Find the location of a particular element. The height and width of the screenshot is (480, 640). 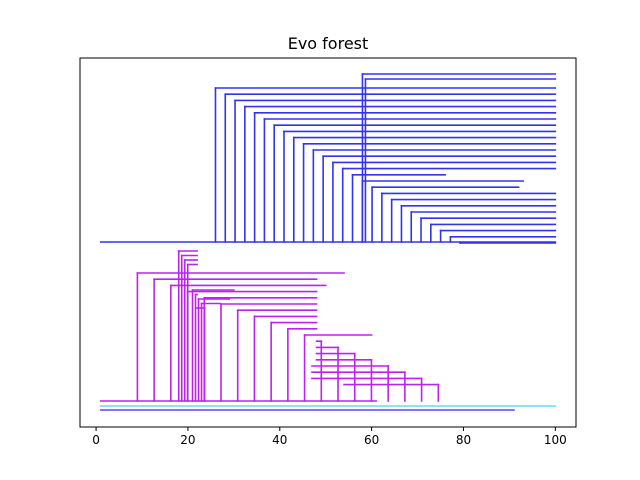

x-tick-label-1: 20 is located at coordinates (187, 440).